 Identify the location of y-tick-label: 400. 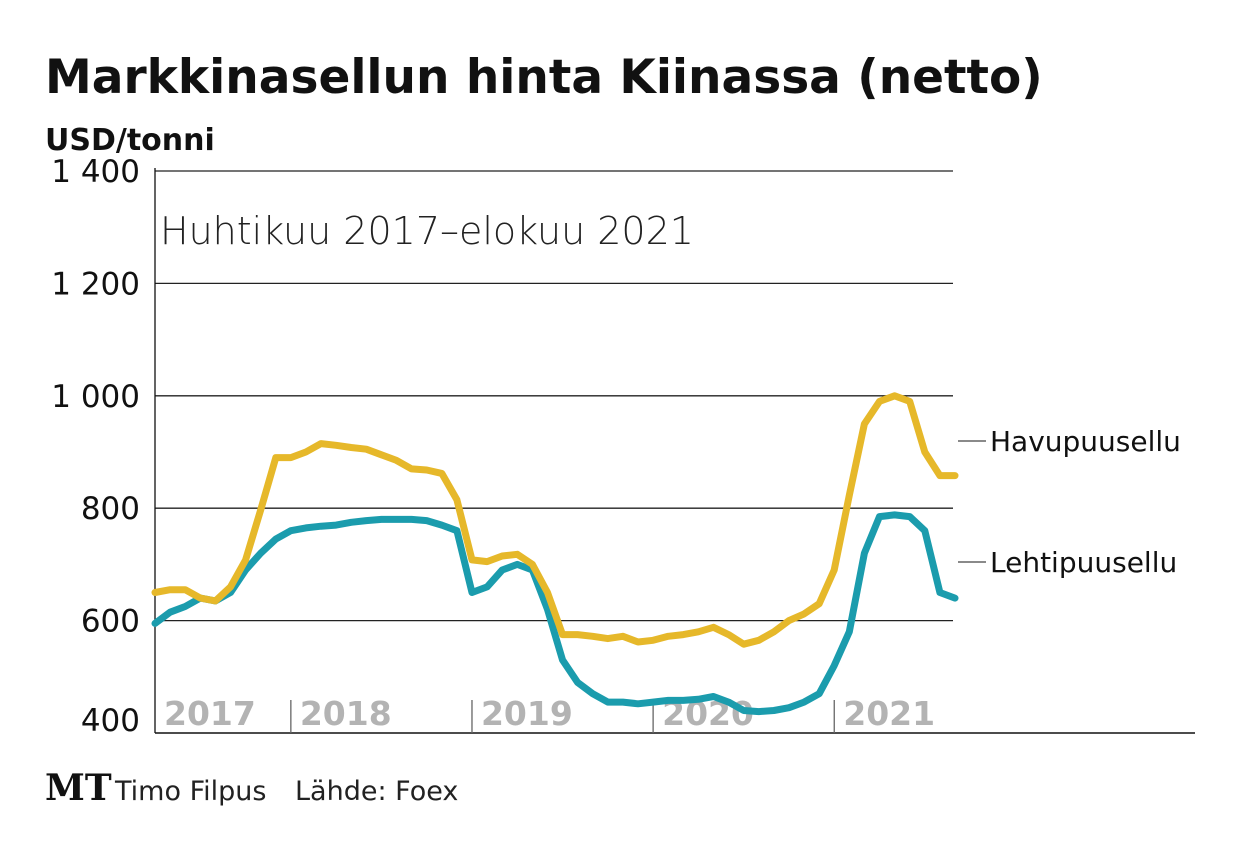
(110, 721).